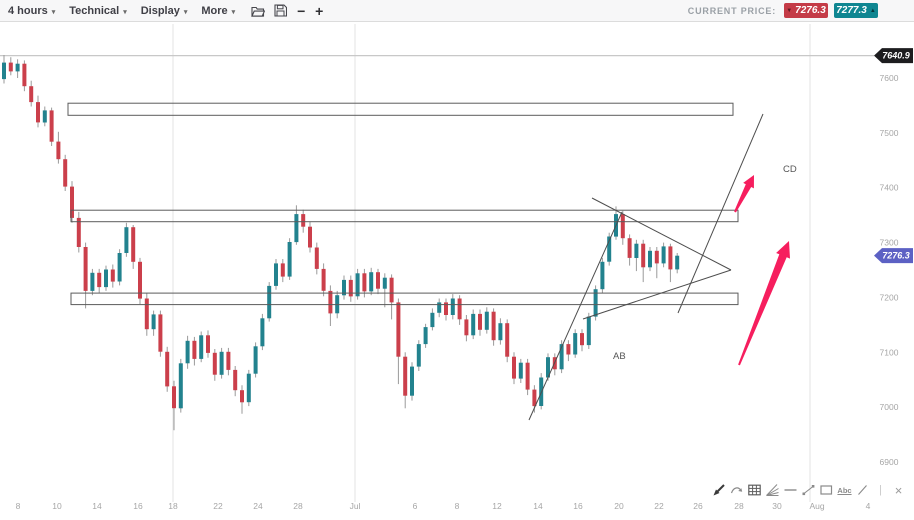 The image size is (914, 520). I want to click on drawing-toolbar: Abc | ×, so click(808, 490).